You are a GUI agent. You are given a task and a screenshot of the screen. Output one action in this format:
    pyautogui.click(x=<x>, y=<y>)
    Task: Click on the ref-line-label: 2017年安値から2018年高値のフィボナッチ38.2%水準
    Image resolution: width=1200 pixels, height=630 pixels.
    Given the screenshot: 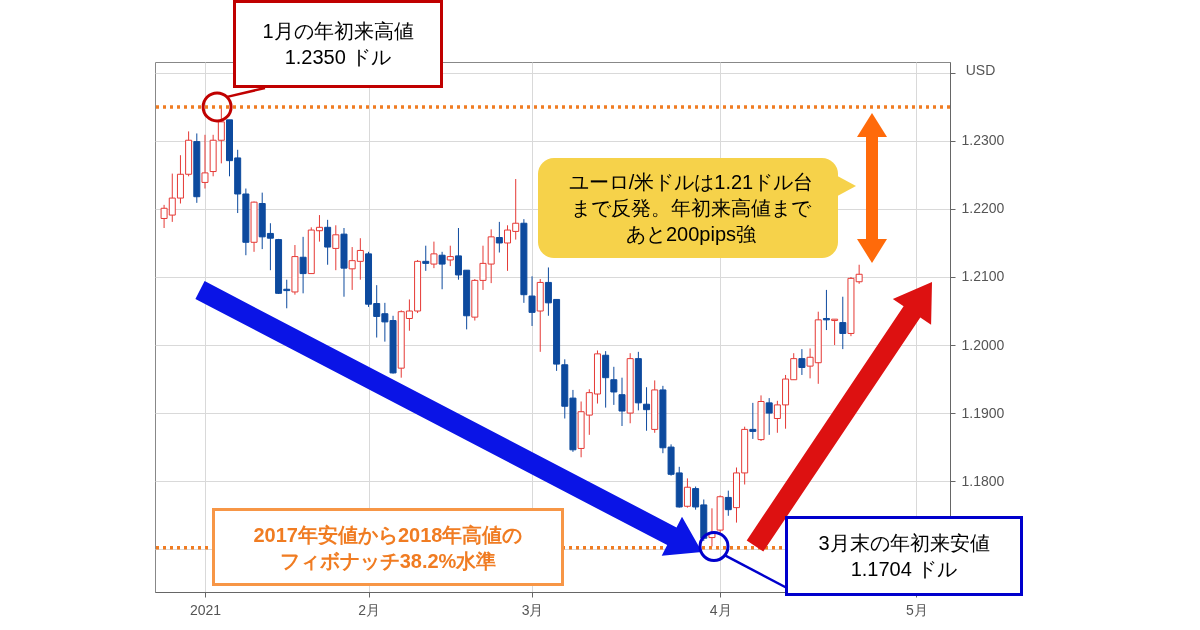 What is the action you would take?
    pyautogui.click(x=388, y=548)
    